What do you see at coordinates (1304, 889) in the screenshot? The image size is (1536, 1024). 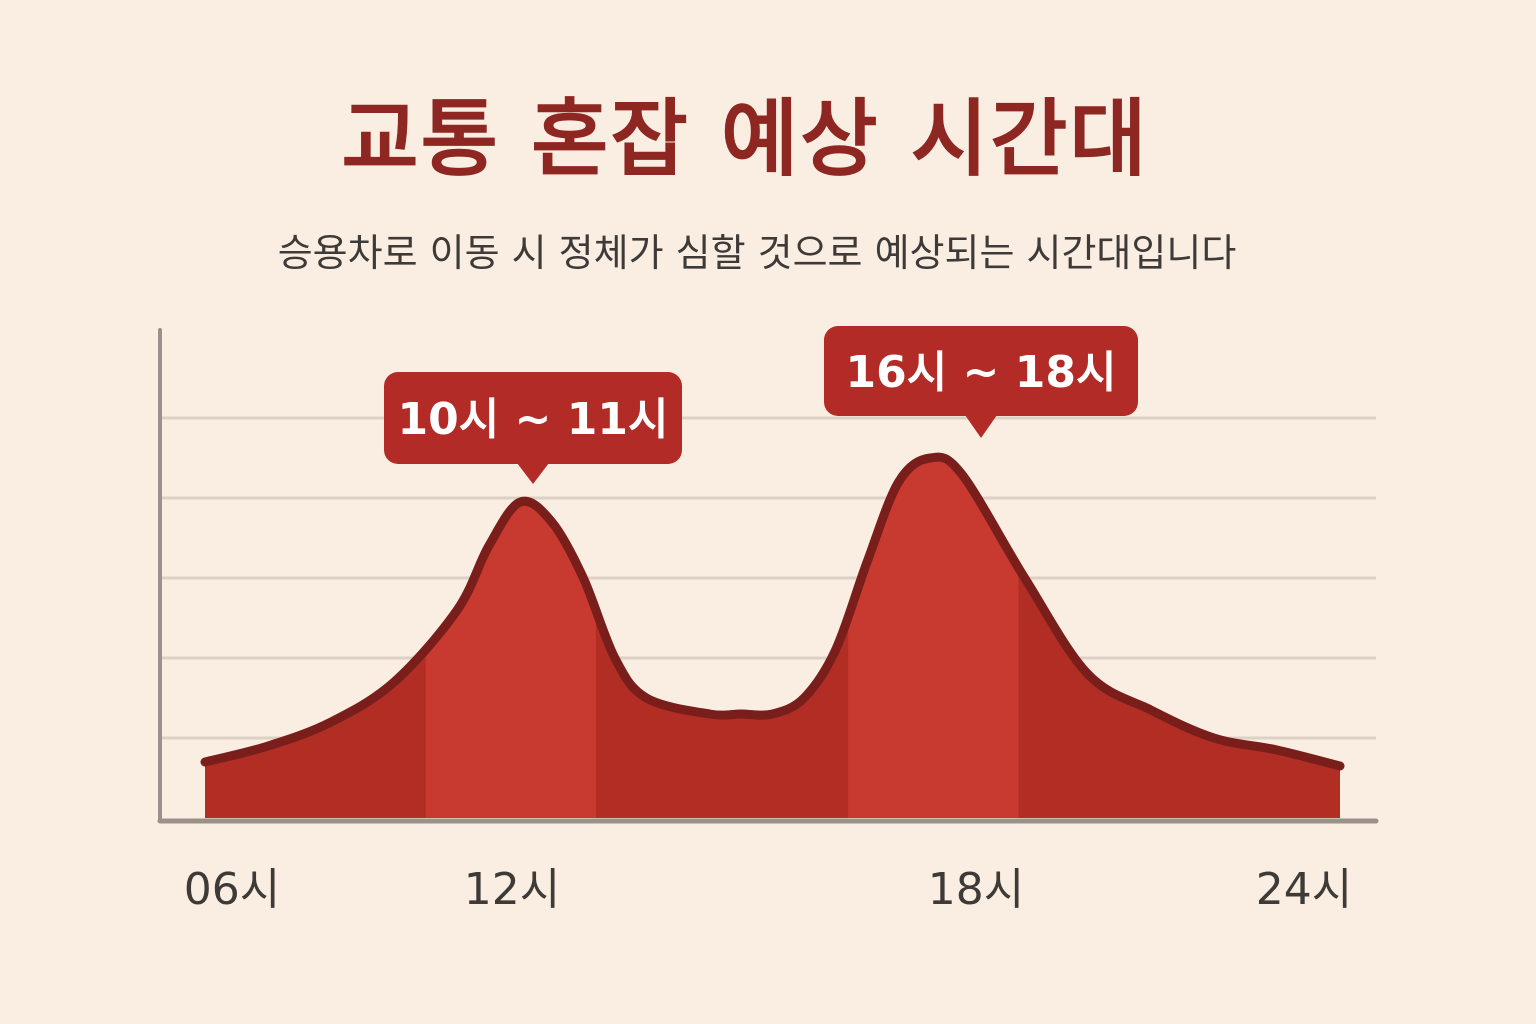 I see `x-tick-label: 24시` at bounding box center [1304, 889].